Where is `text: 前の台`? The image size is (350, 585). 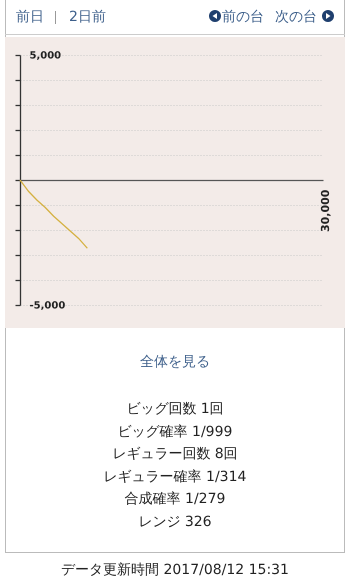 text: 前の台 is located at coordinates (243, 17).